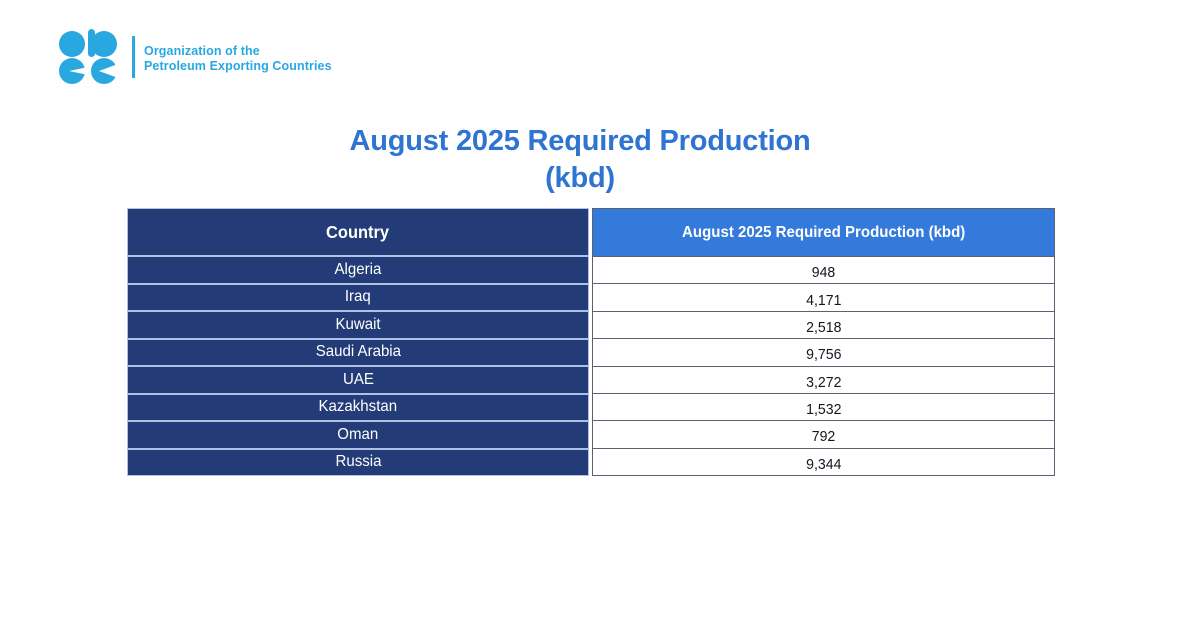 Image resolution: width=1200 pixels, height=628 pixels. What do you see at coordinates (823, 352) in the screenshot?
I see `table-row-value-saudi-arabia: 9,756` at bounding box center [823, 352].